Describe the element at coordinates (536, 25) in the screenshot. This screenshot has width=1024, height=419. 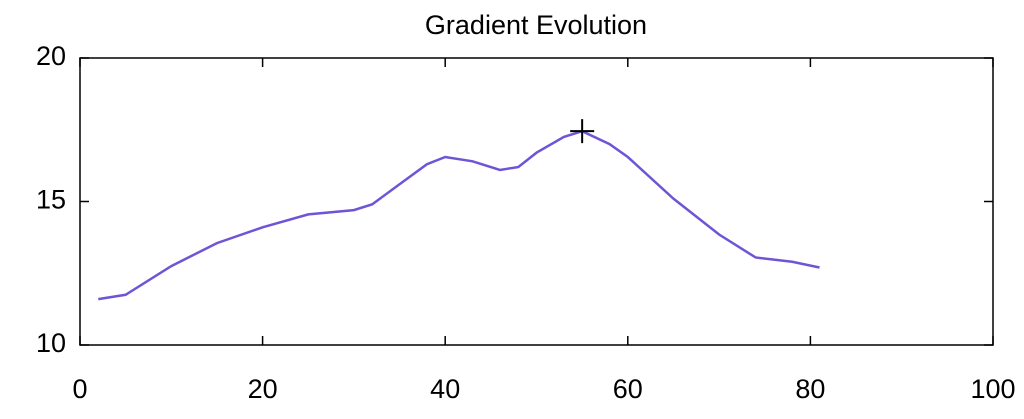
I see `chart-title: Gradient Evolution` at that location.